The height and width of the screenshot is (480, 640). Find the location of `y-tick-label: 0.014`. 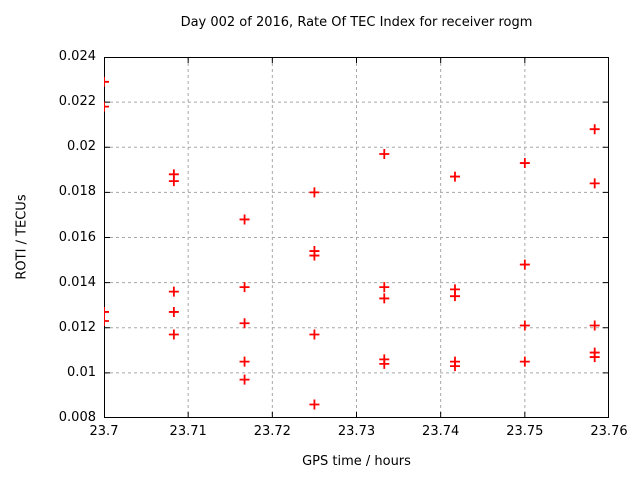

y-tick-label: 0.014 is located at coordinates (77, 282).